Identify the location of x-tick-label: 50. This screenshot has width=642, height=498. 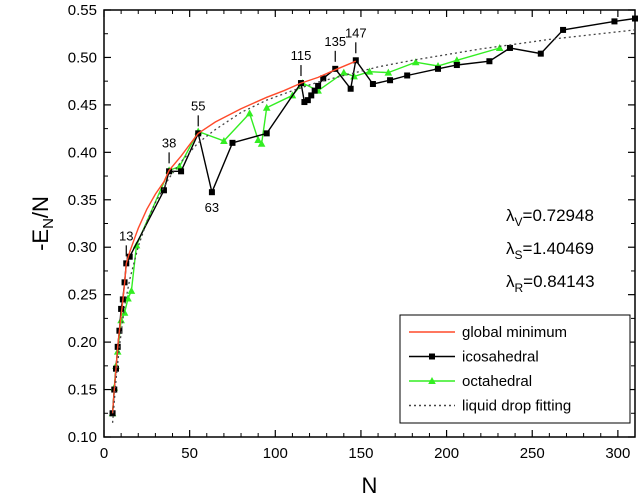
(189, 453).